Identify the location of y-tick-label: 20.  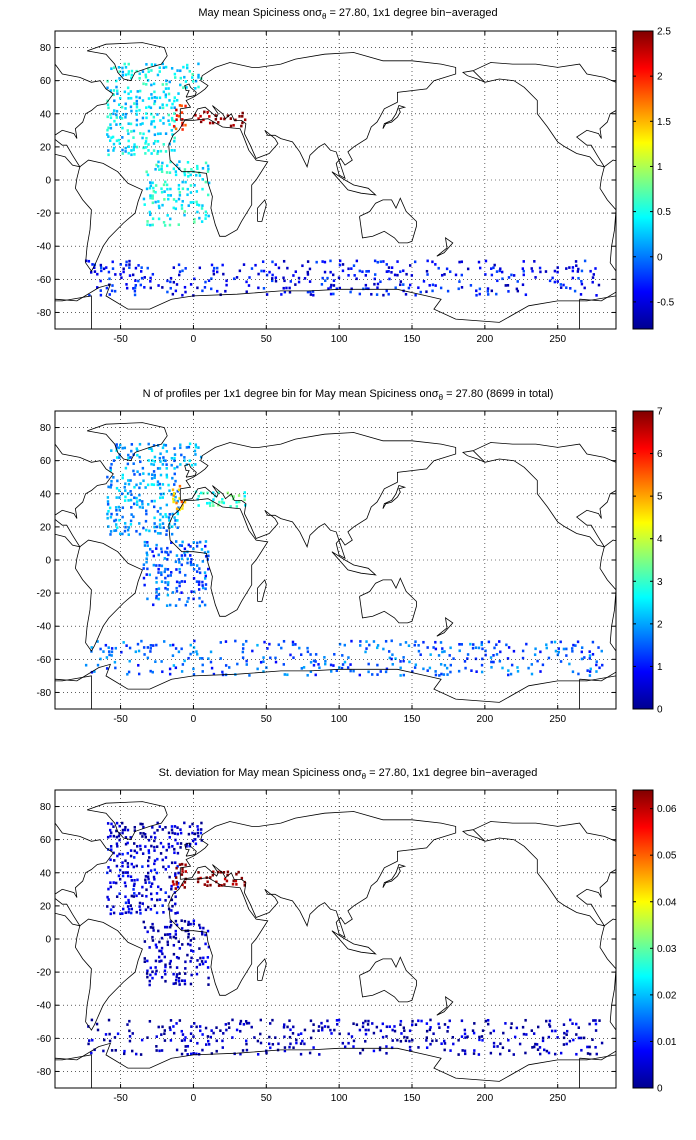
(46, 527).